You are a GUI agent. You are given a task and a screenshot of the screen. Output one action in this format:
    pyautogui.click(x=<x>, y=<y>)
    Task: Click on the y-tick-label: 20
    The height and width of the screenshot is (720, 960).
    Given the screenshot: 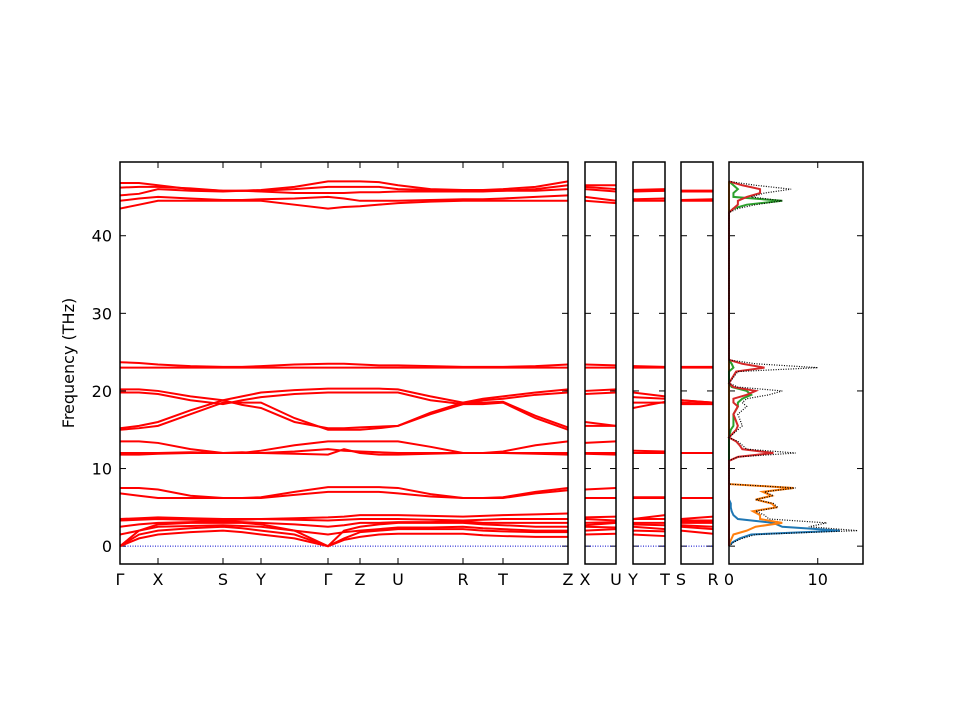 What is the action you would take?
    pyautogui.click(x=102, y=391)
    